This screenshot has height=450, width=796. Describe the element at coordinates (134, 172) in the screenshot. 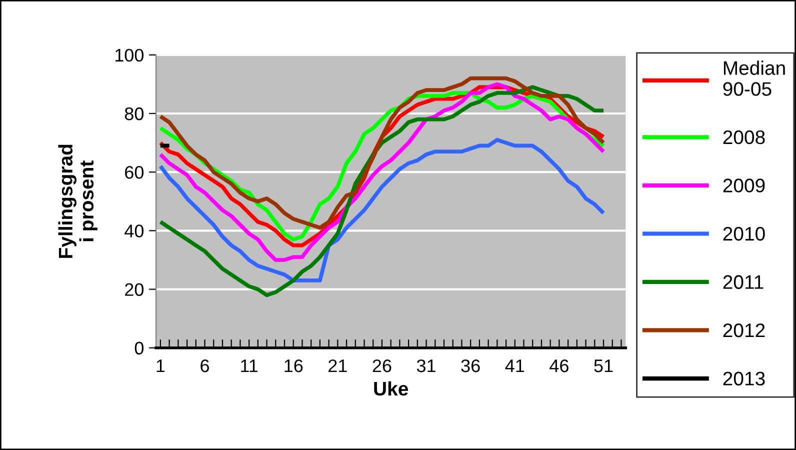

I see `y-tick-label: 60` at that location.